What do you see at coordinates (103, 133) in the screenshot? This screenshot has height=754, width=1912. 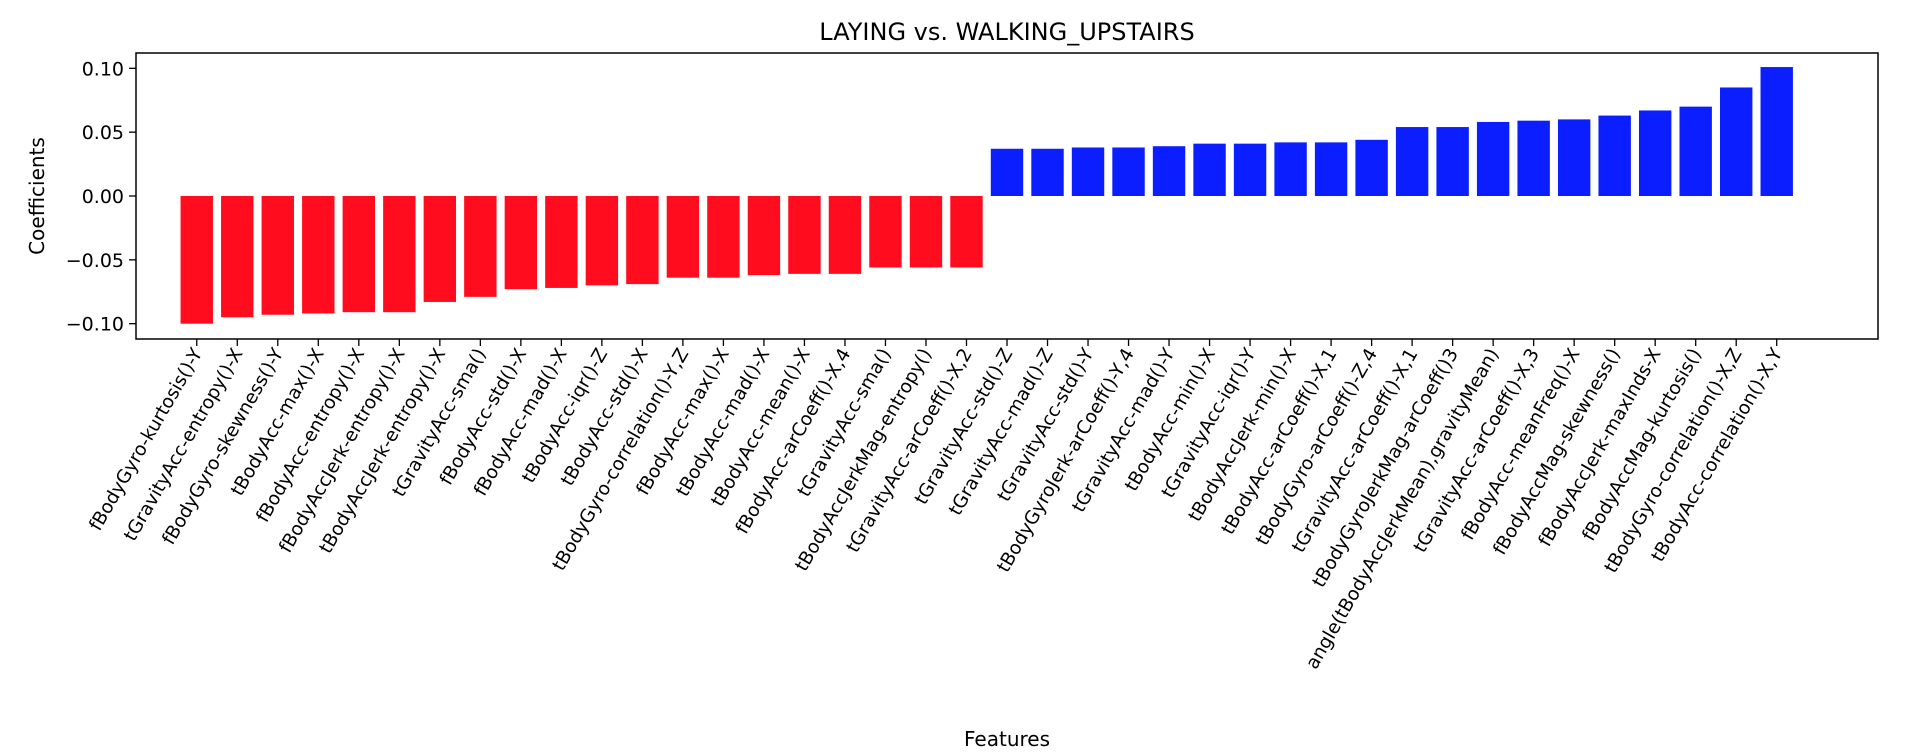 I see `y-tick-label: 0.05` at bounding box center [103, 133].